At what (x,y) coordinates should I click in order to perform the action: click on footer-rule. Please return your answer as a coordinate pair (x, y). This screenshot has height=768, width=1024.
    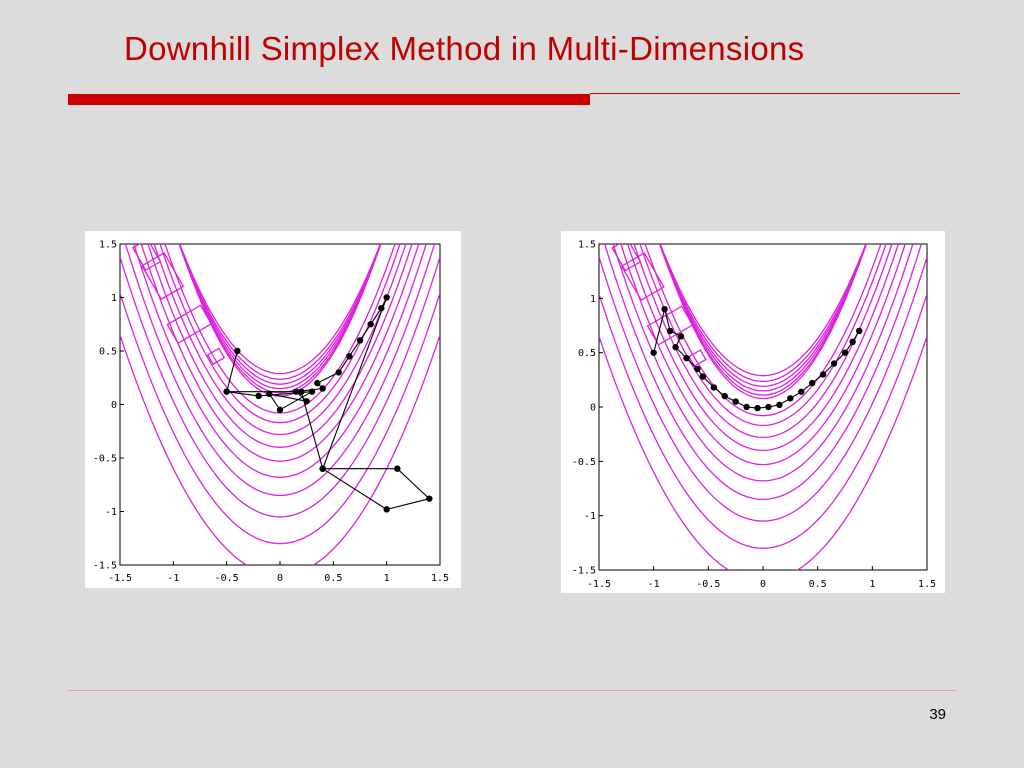
    Looking at the image, I should click on (512, 690).